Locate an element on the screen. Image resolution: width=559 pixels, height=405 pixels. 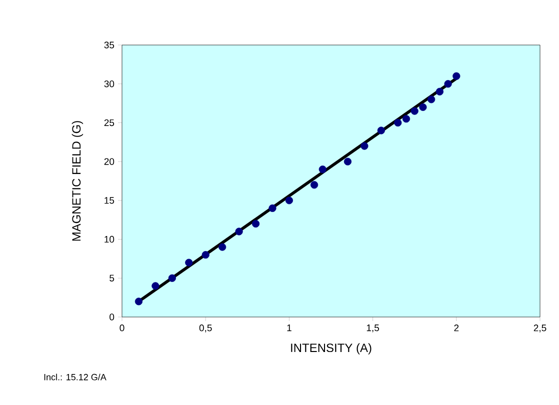
y-tick-label: 0 is located at coordinates (112, 317).